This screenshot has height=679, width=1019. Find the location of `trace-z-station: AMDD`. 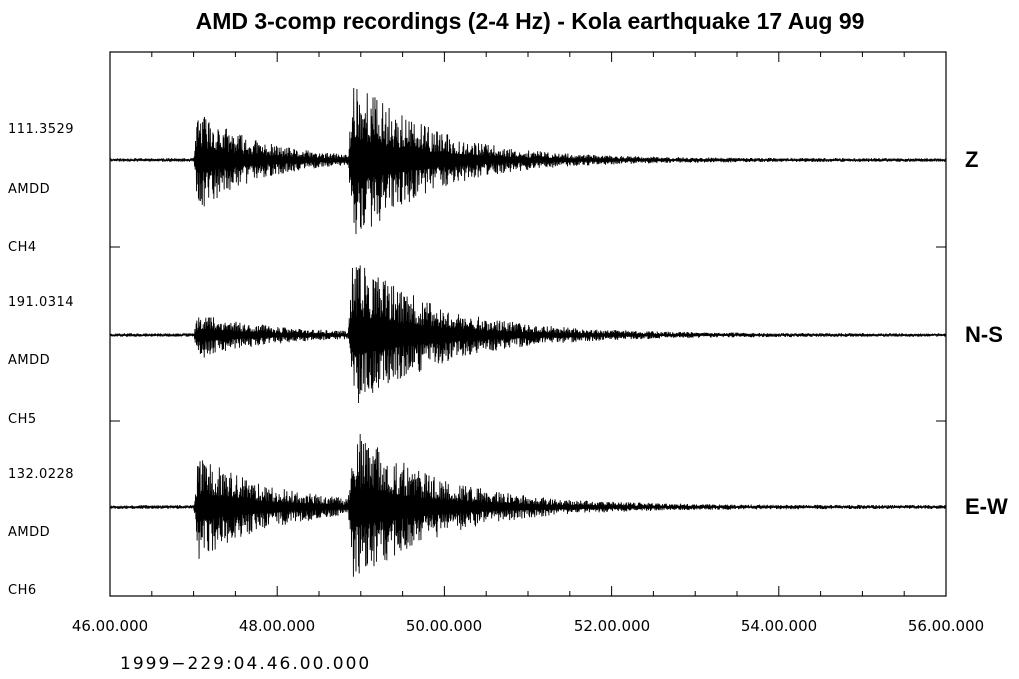

trace-z-station: AMDD is located at coordinates (29, 189).